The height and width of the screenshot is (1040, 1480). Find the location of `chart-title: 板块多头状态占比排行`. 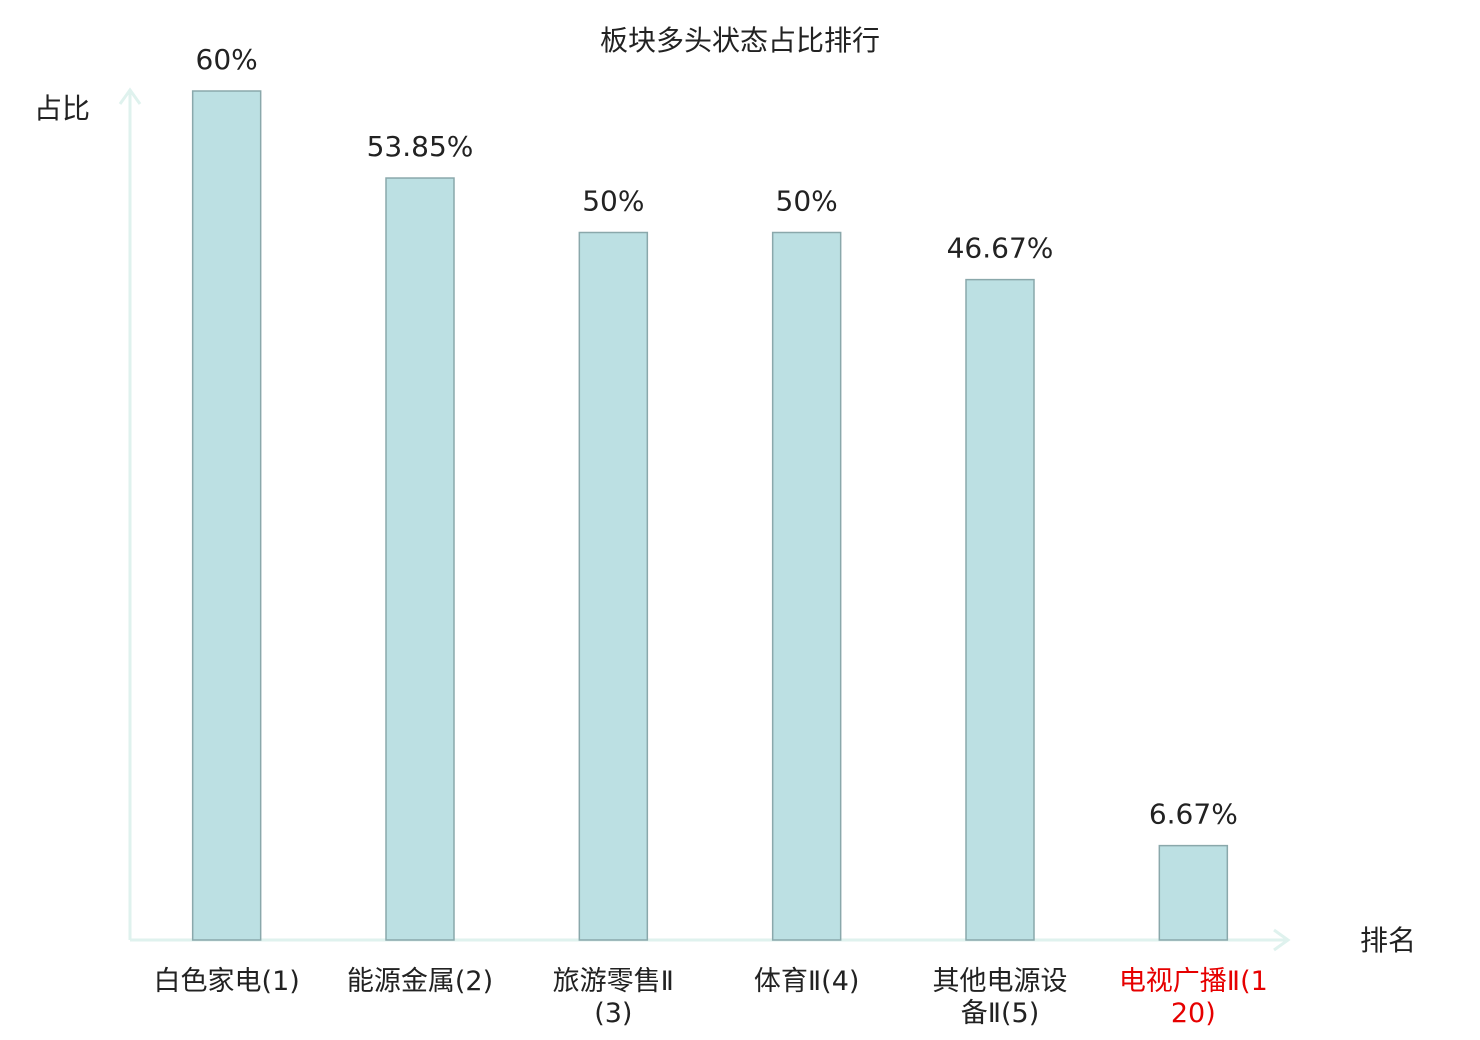

chart-title: 板块多头状态占比排行 is located at coordinates (740, 40).